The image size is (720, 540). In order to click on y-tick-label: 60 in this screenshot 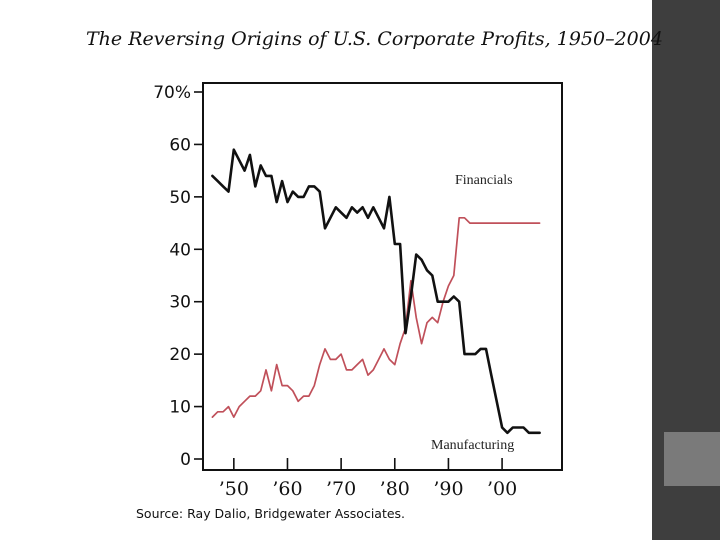, I will do `click(180, 145)`.